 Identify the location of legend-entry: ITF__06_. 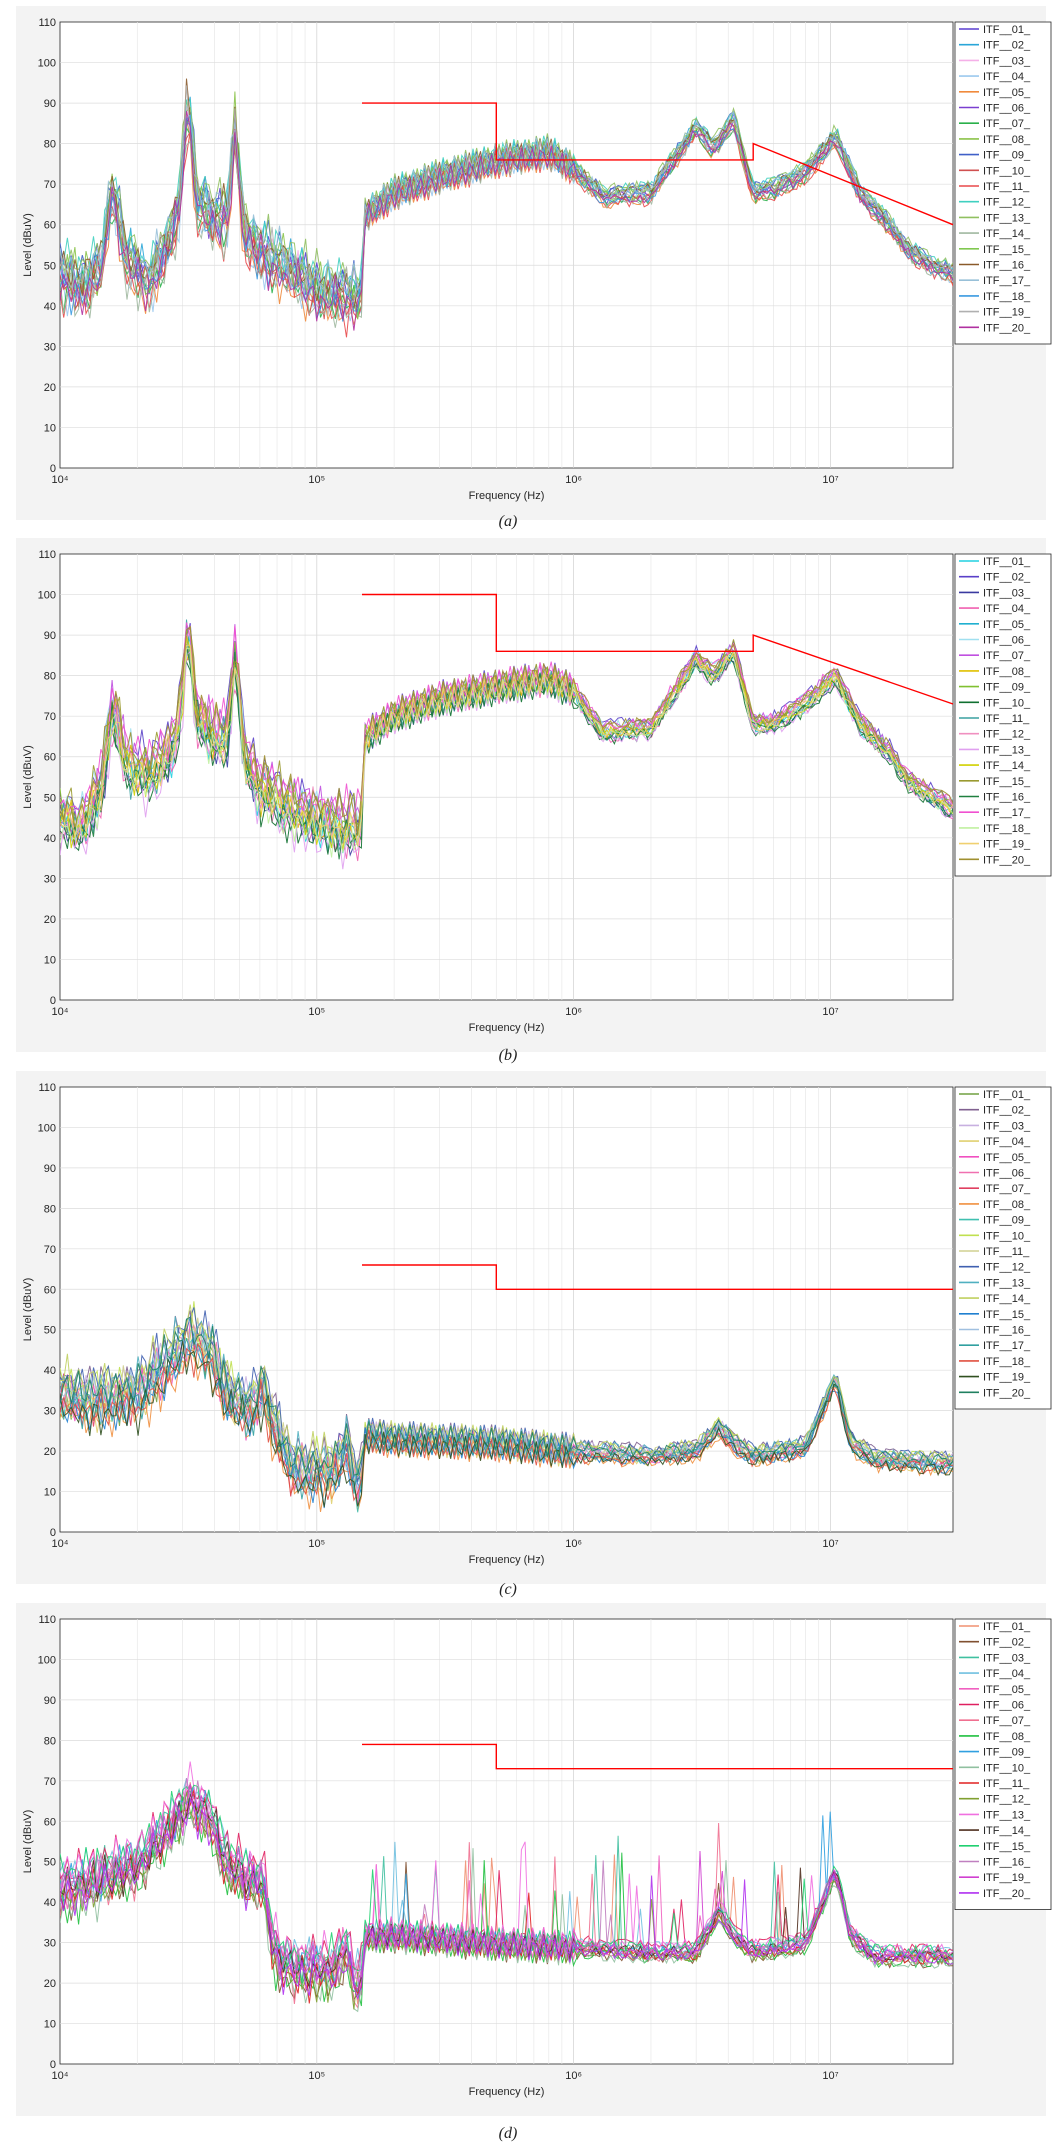
(1007, 1174).